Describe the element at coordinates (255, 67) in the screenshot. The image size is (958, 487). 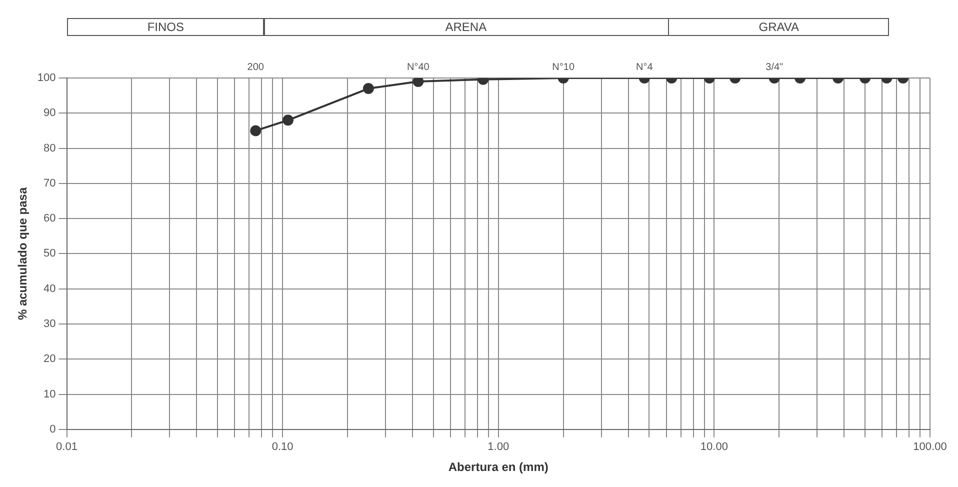
I see `text: 200` at that location.